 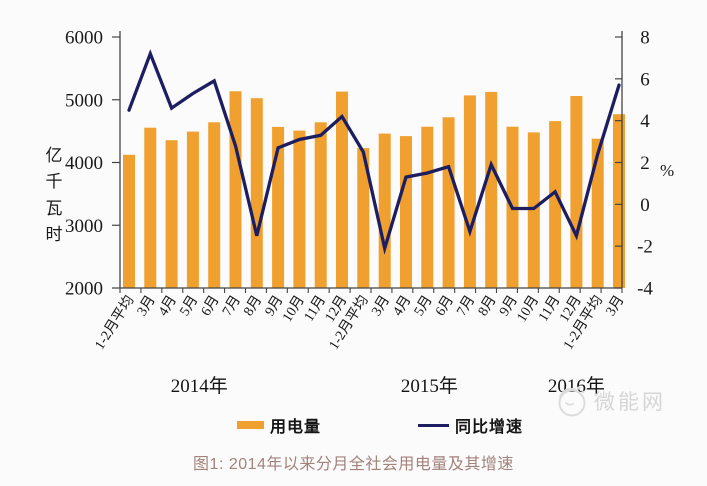 What do you see at coordinates (645, 205) in the screenshot?
I see `right-tick-label-4: 0` at bounding box center [645, 205].